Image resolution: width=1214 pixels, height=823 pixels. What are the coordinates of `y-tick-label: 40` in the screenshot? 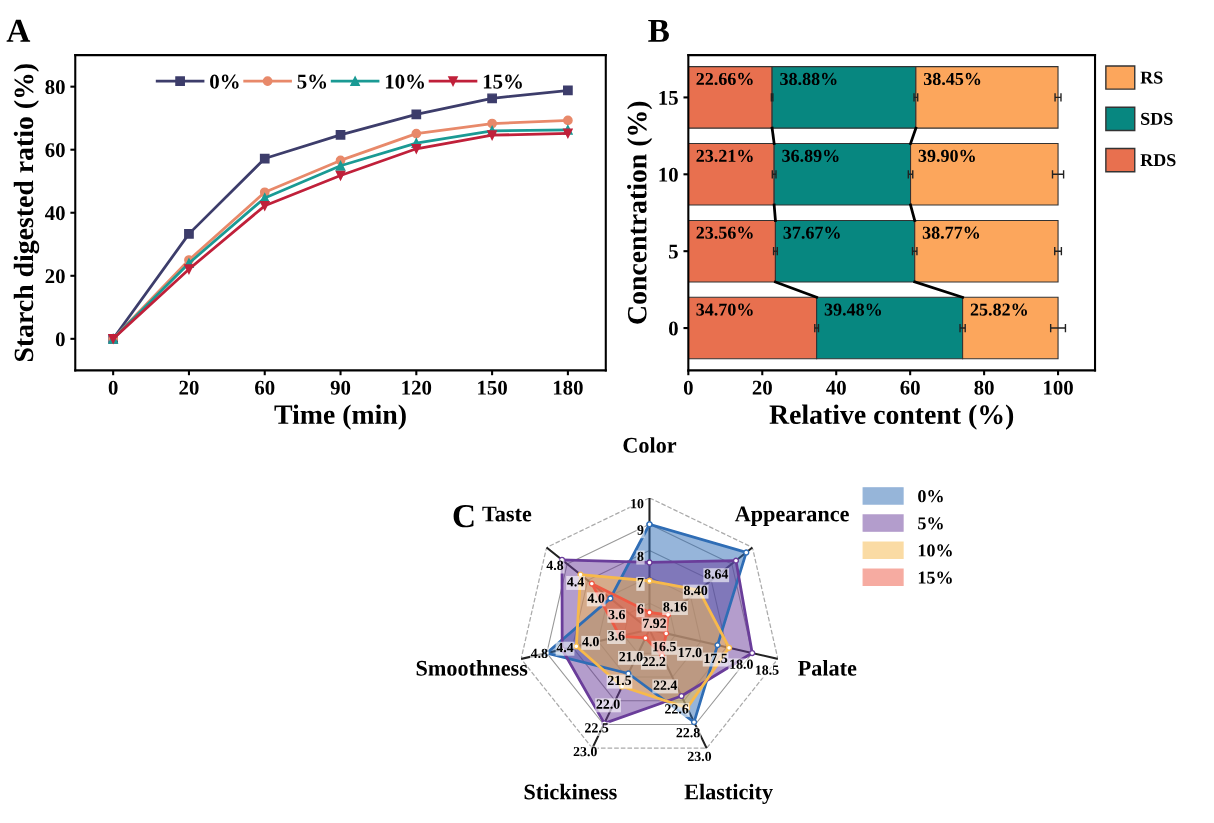 It's located at (55, 213).